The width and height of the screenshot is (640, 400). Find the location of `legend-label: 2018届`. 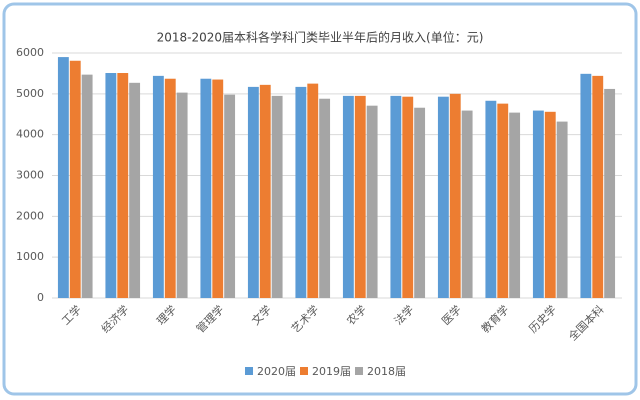

legend-label: 2018届 is located at coordinates (386, 371).